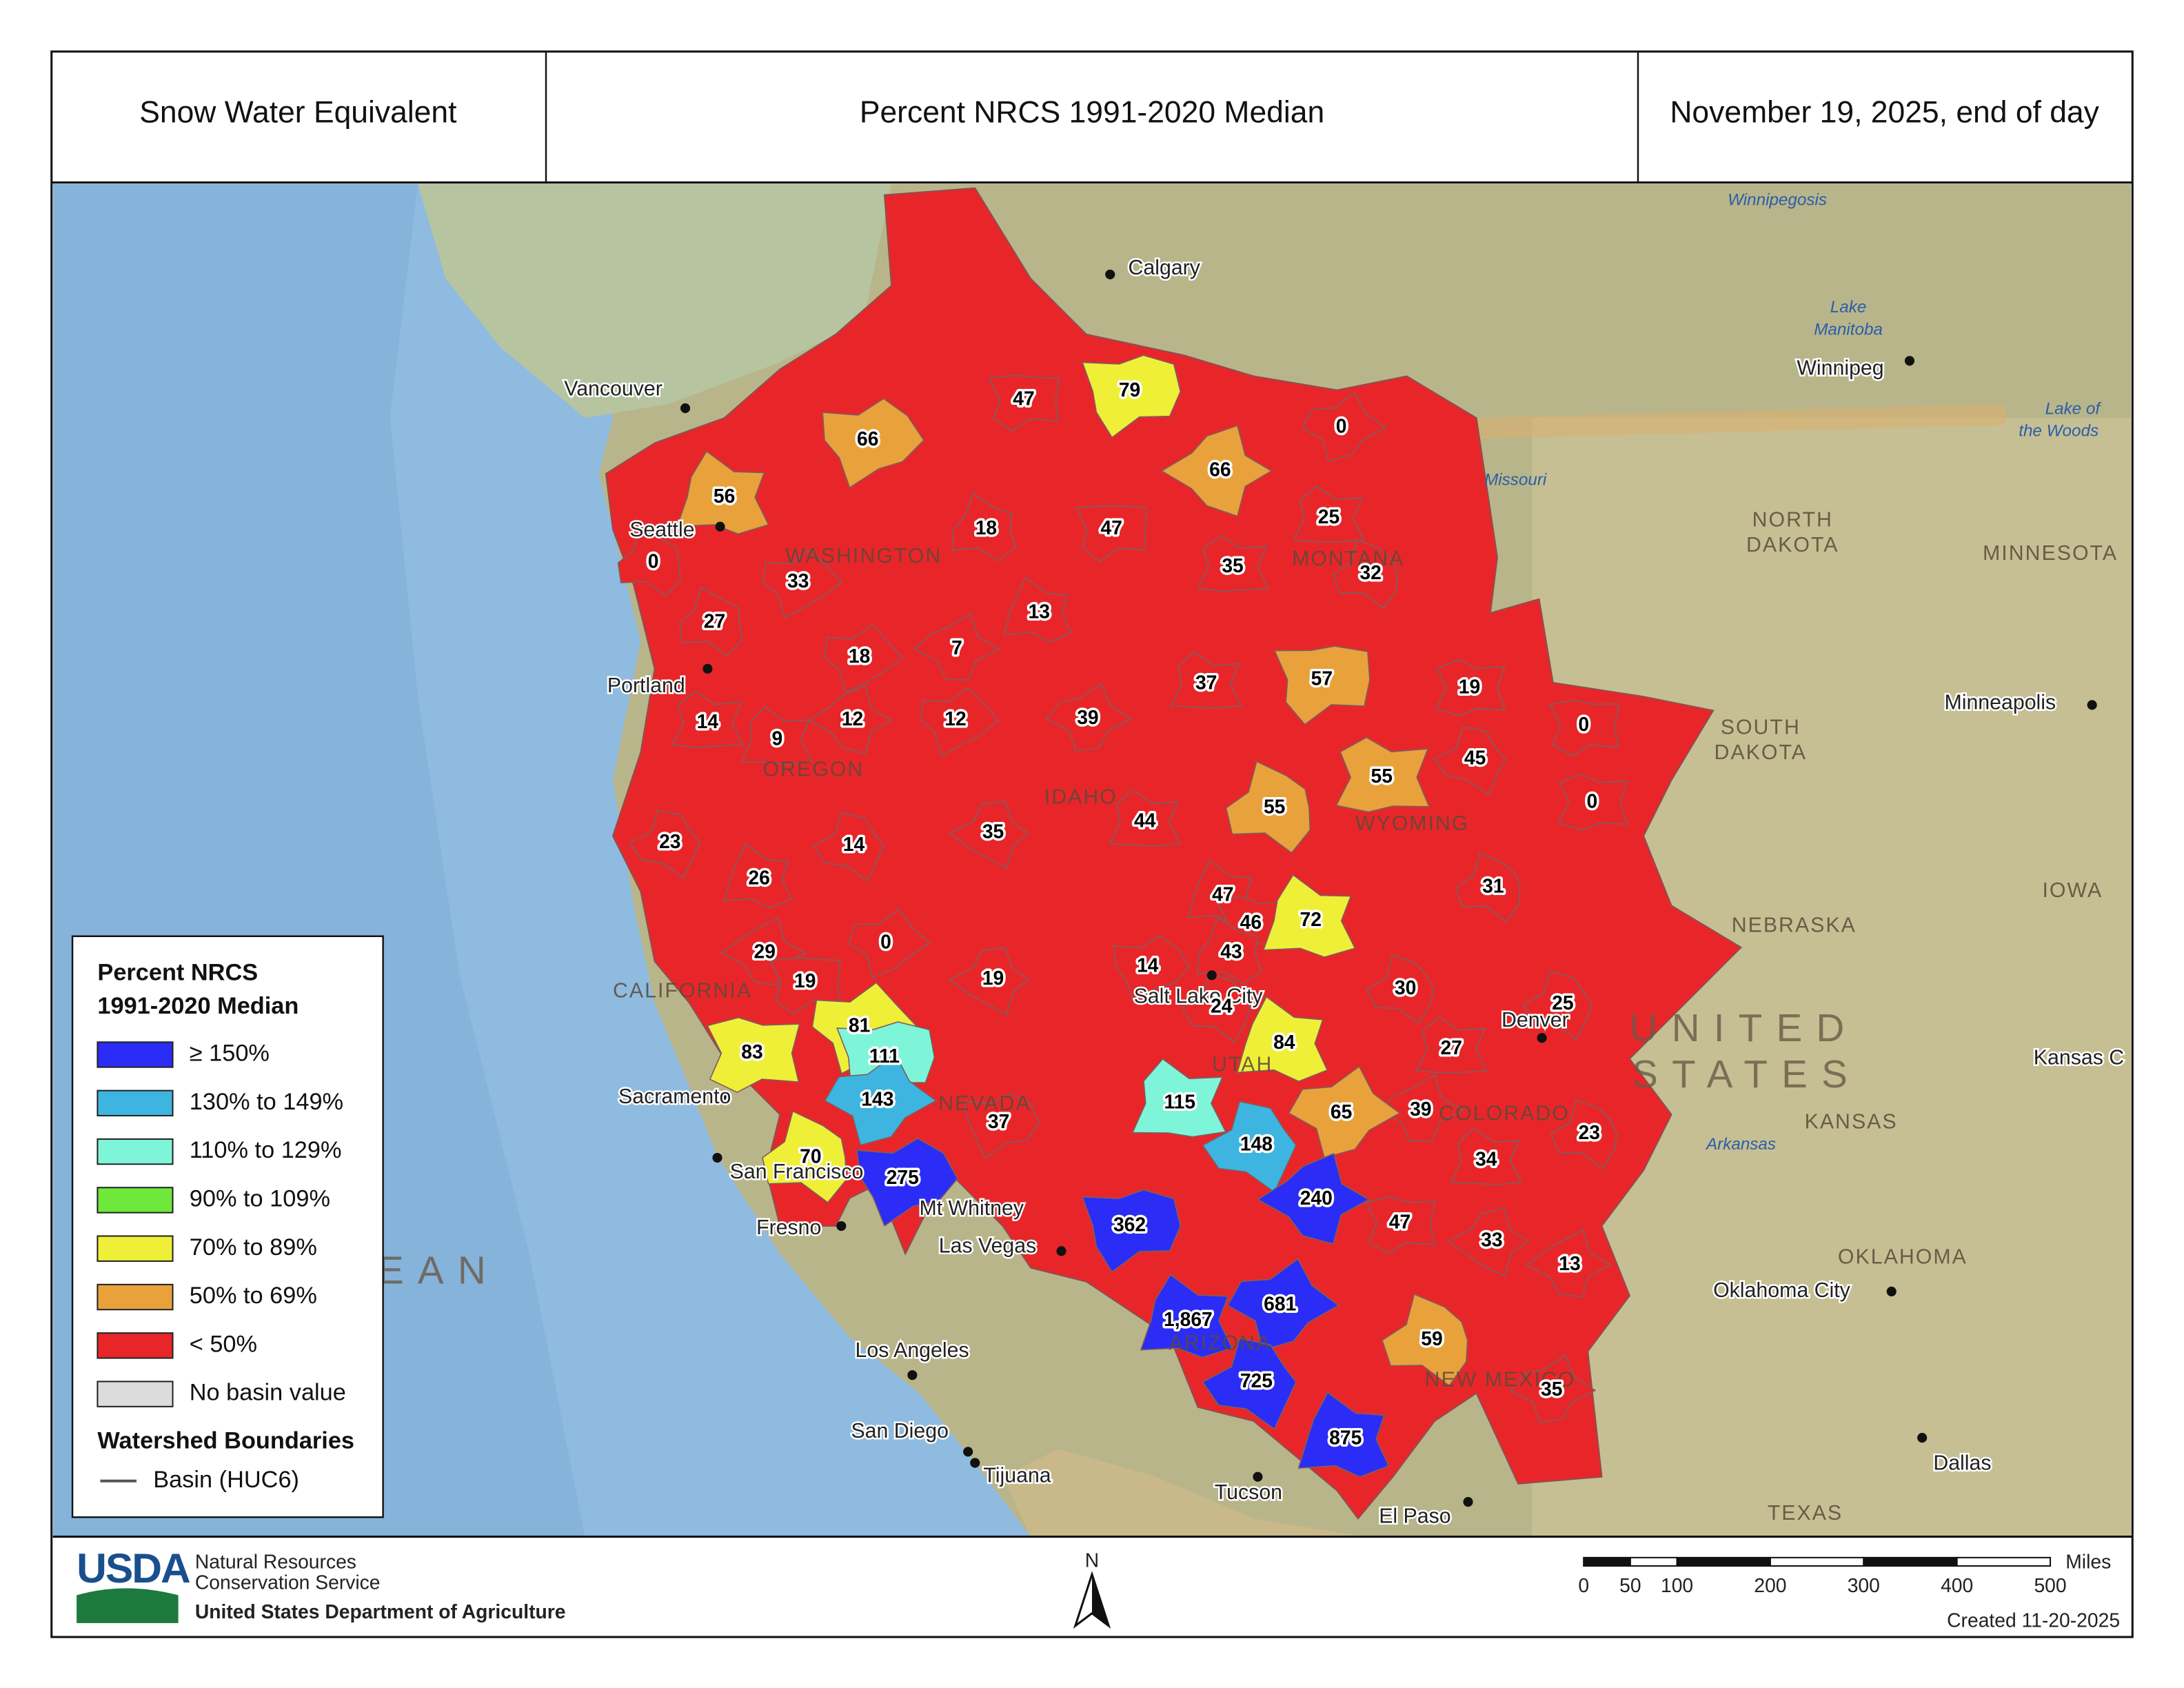  Describe the element at coordinates (260, 1199) in the screenshot. I see `legend-label: 90% to 109%` at that location.